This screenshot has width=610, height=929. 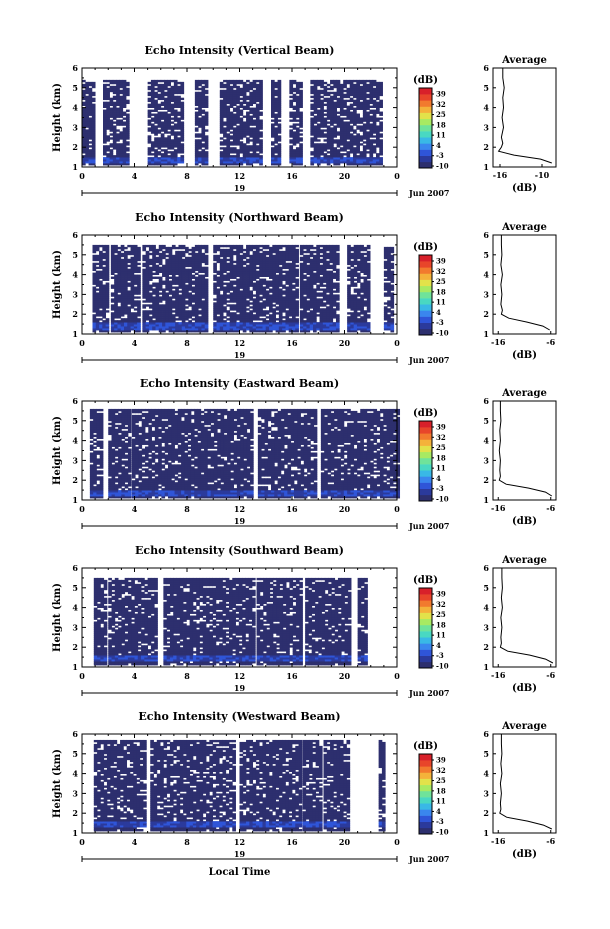 I want to click on avg-y-tick-label: 6, so click(x=486, y=568).